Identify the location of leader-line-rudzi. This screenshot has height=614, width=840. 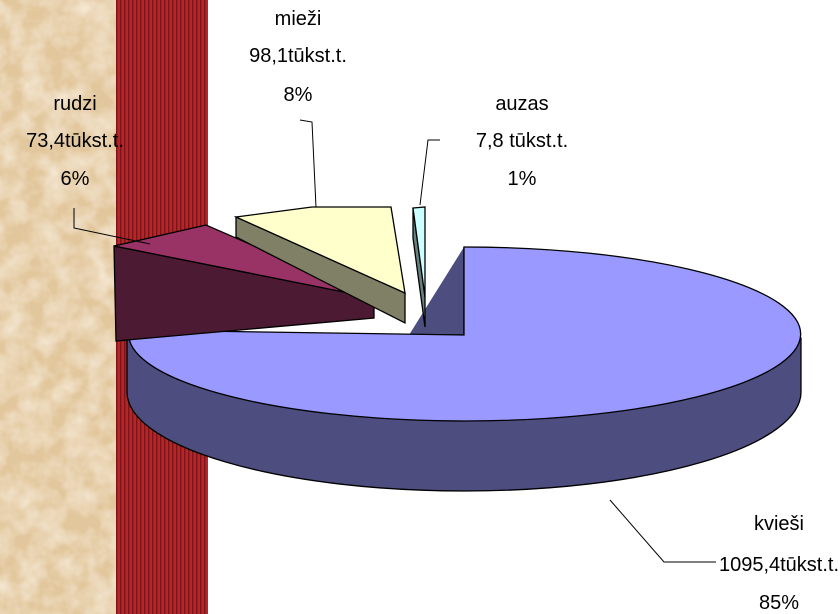
(112, 226).